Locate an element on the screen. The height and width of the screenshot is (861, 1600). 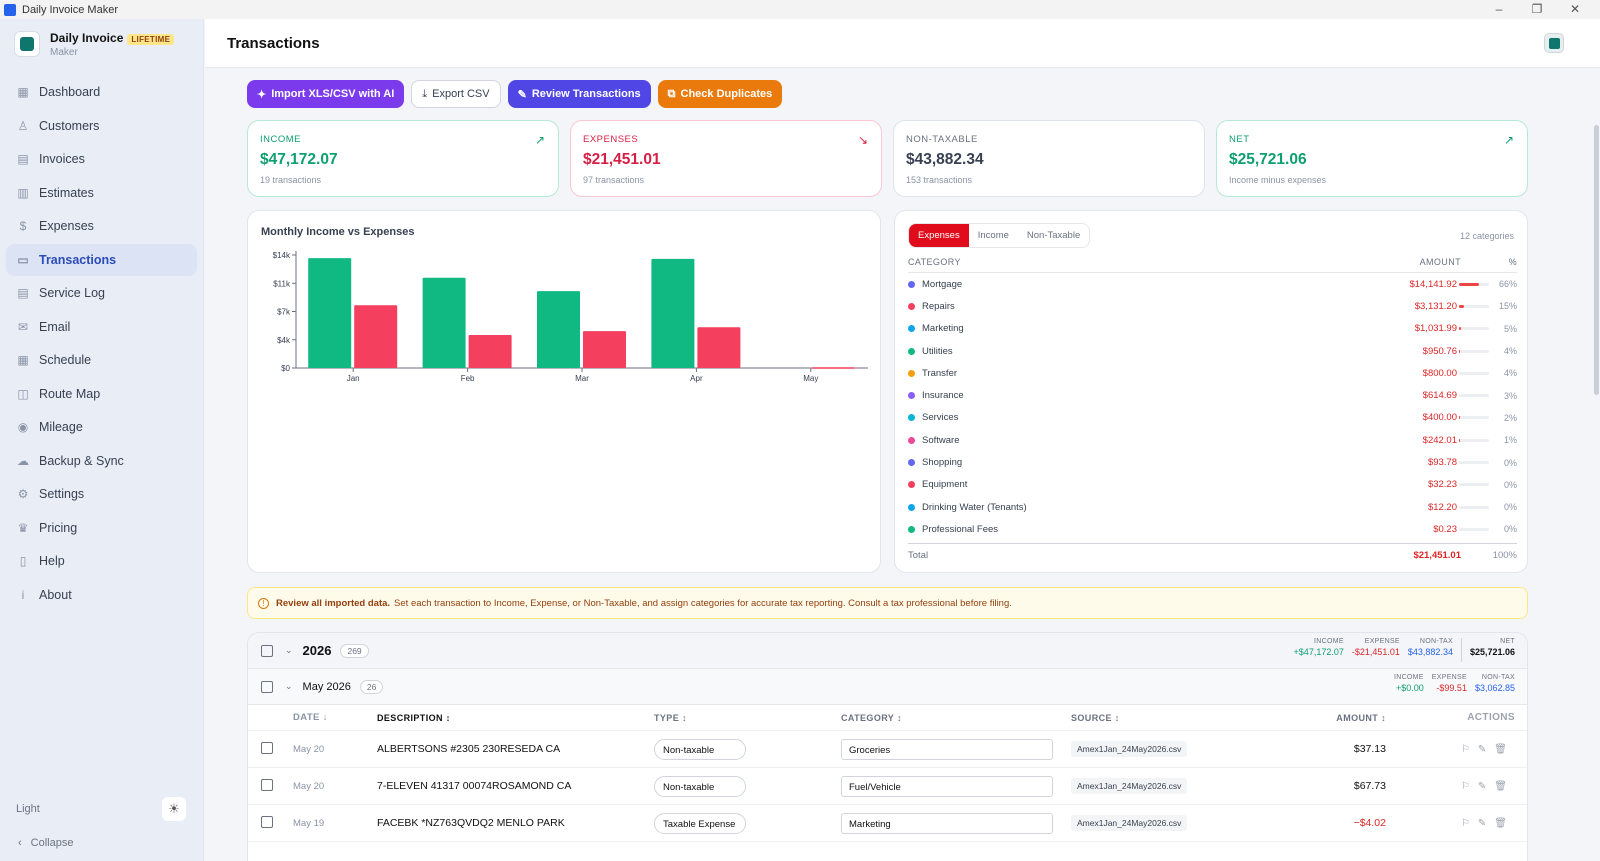
nontaxable-card: NON-TAXABLE $43,882.34 153 transactions is located at coordinates (1049, 158).